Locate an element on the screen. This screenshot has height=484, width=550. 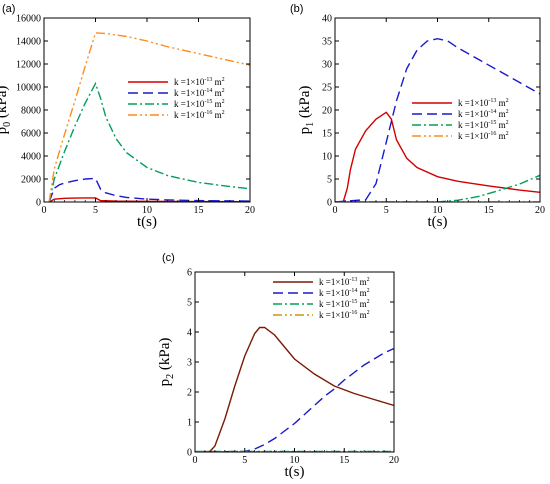
y-tick-label: 1 is located at coordinates (189, 423).